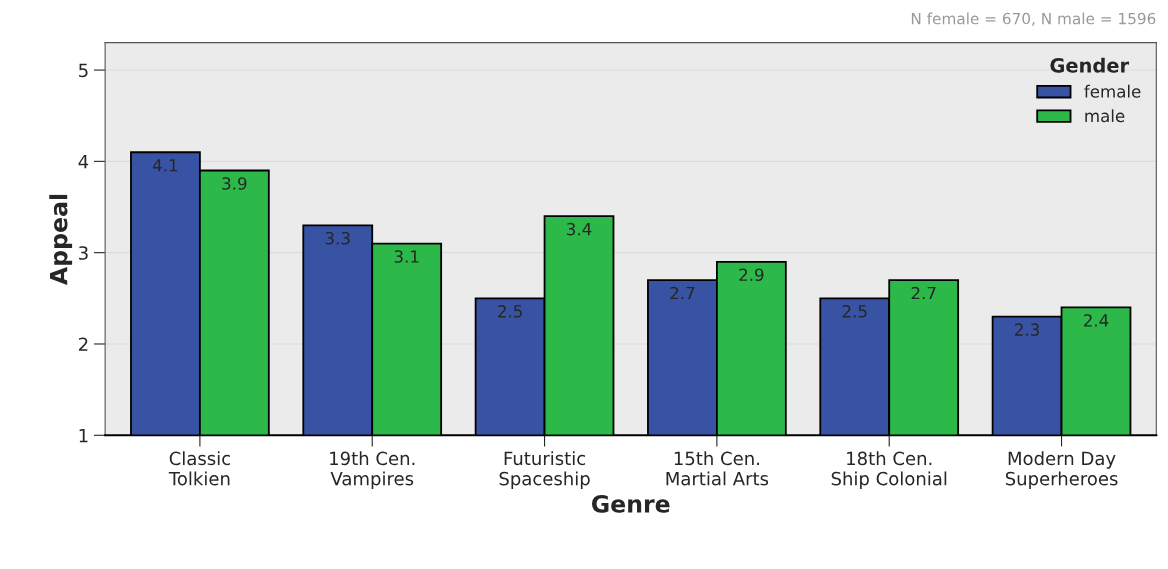  Describe the element at coordinates (83, 344) in the screenshot. I see `y-tick-label: 2` at that location.